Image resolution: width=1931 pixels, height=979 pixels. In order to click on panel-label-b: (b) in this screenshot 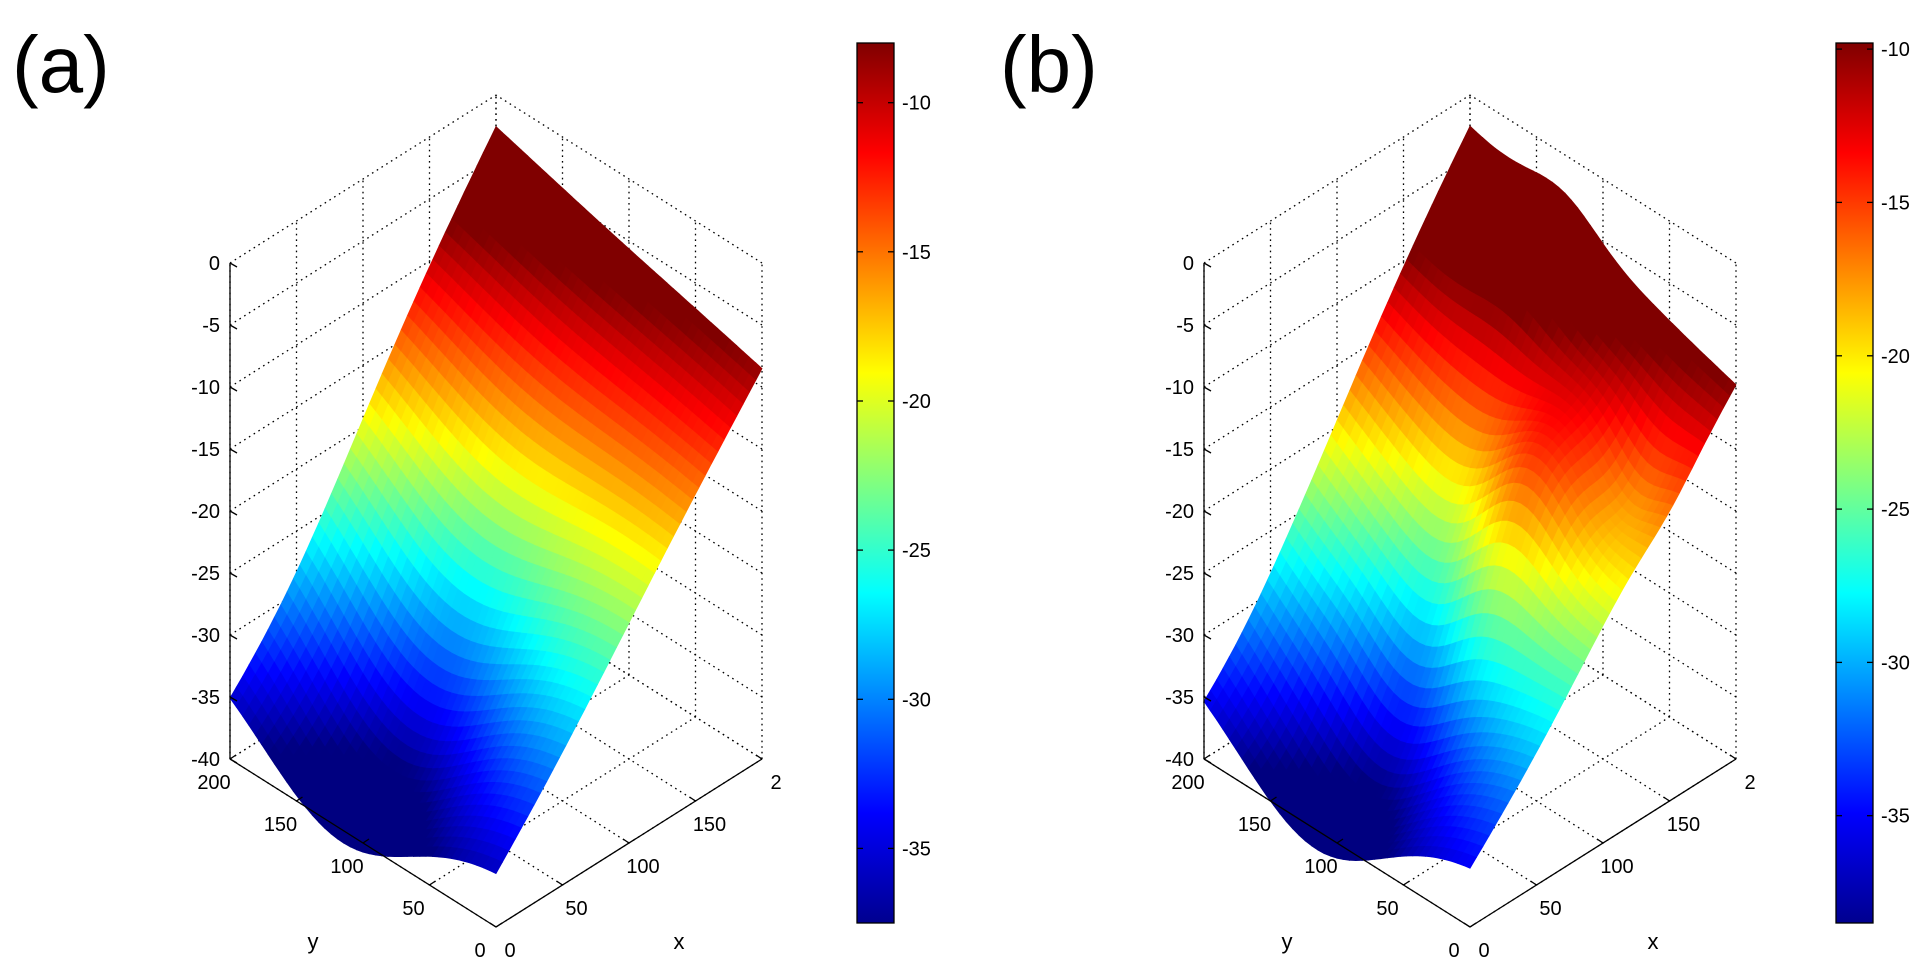, I will do `click(1049, 64)`.